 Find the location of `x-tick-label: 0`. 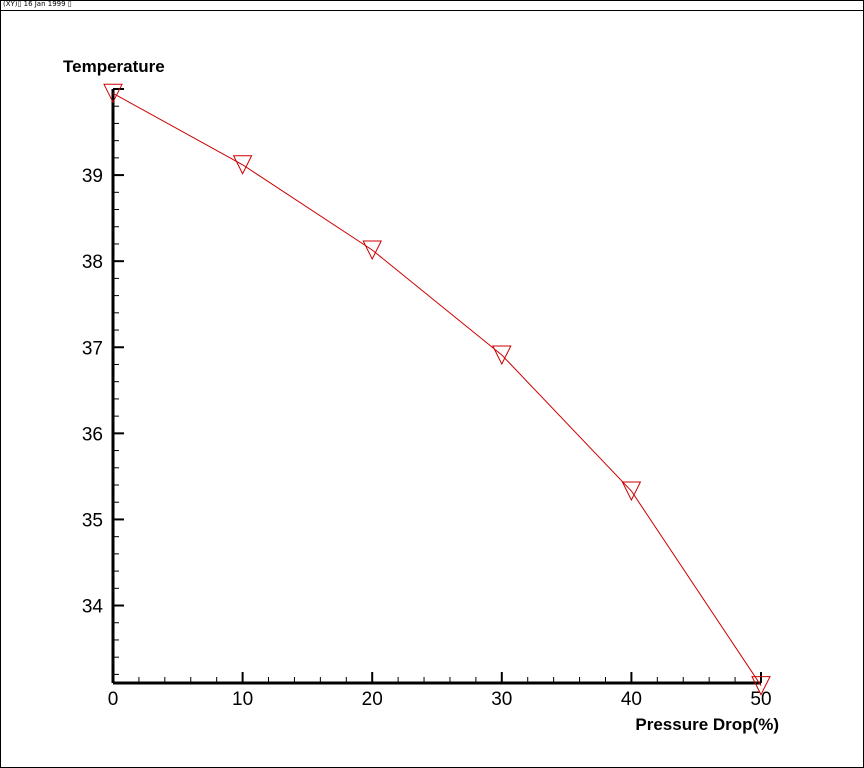

x-tick-label: 0 is located at coordinates (113, 699).